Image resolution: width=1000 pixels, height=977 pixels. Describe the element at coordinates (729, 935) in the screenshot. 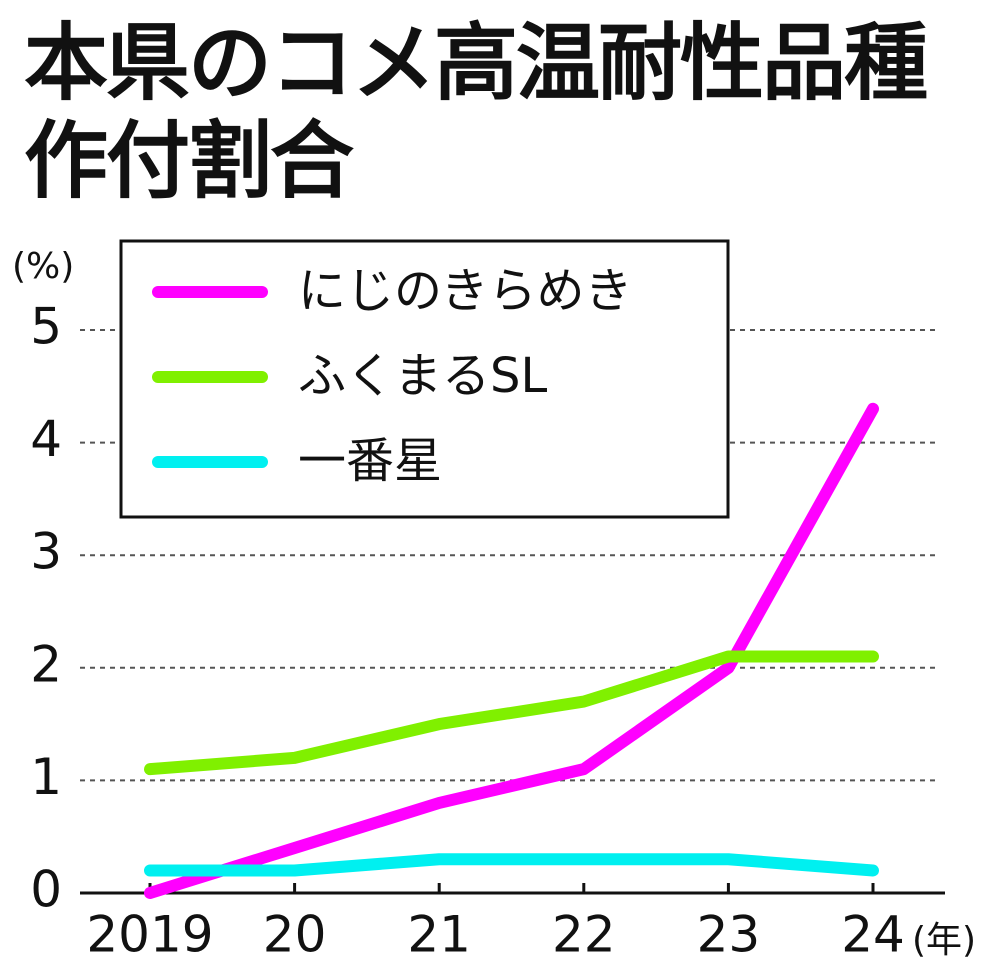

I see `x-tick-label: 23` at that location.